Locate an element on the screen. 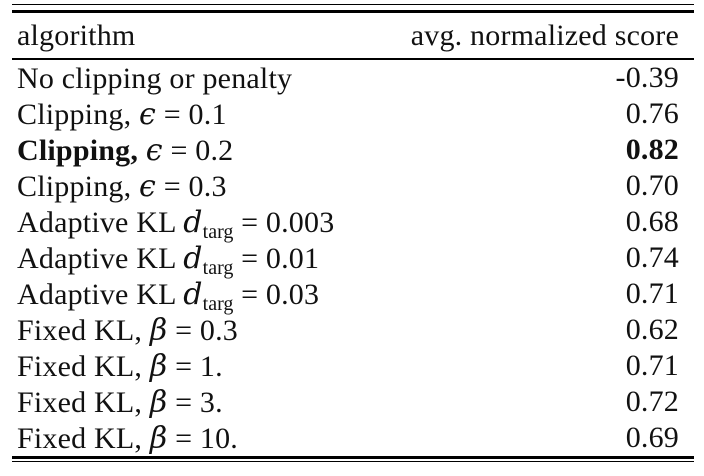 The width and height of the screenshot is (704, 476). table-row: Fixed KL, β = 3. 0.72 is located at coordinates (353, 402).